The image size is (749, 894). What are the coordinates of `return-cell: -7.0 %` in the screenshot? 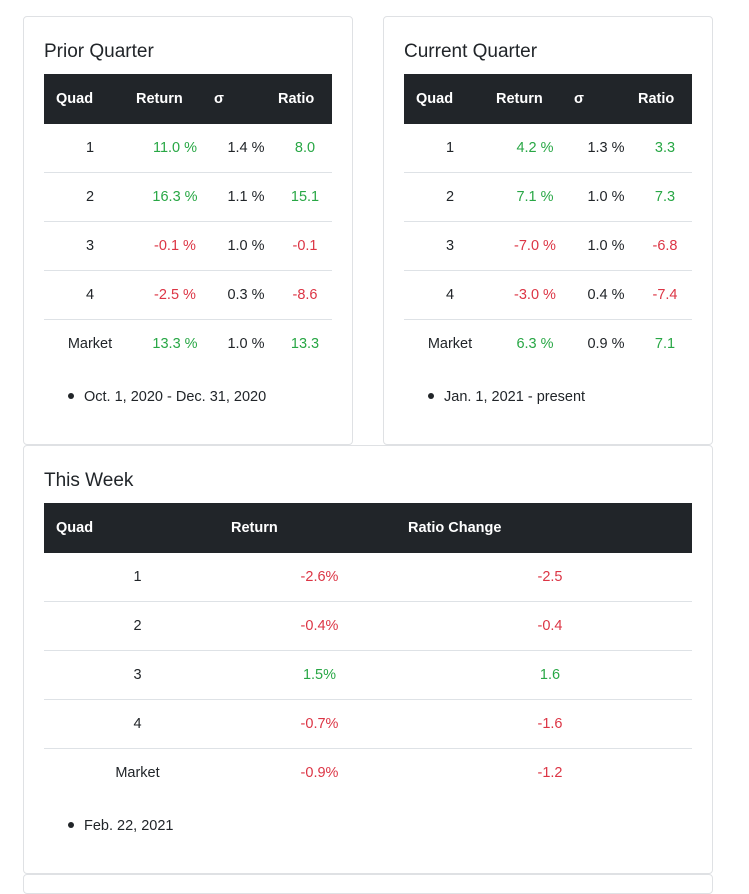 It's located at (535, 246).